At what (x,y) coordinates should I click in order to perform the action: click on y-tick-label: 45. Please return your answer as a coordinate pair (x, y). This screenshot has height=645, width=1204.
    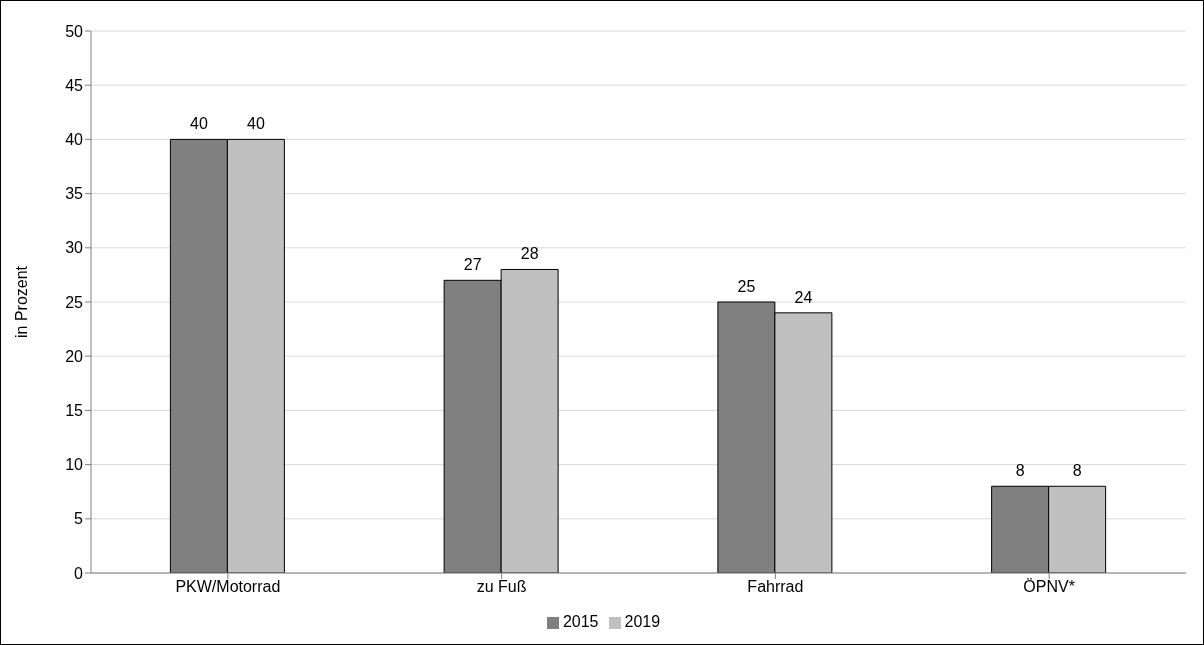
    Looking at the image, I should click on (74, 85).